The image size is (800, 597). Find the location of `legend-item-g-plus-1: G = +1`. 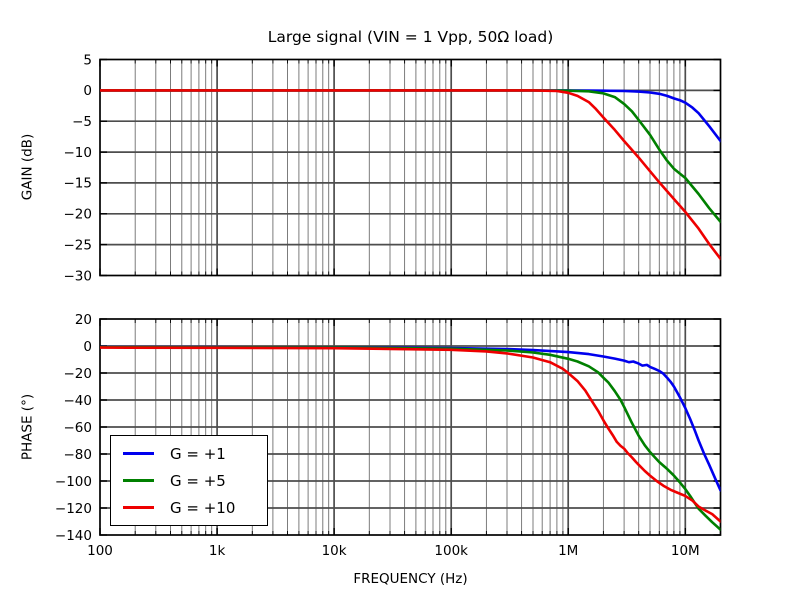

legend-item-g-plus-1: G = +1 is located at coordinates (189, 453).